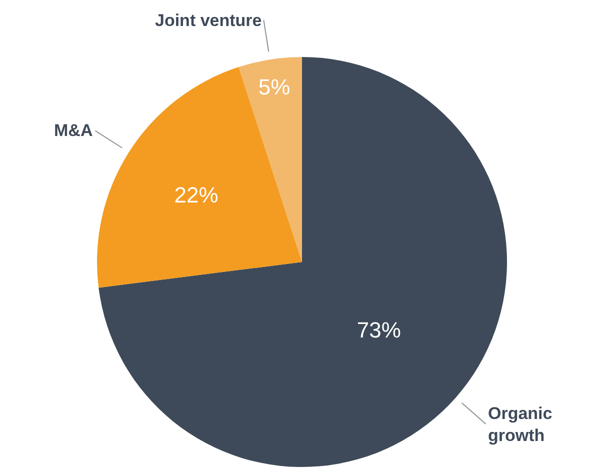 The width and height of the screenshot is (606, 468). What do you see at coordinates (378, 329) in the screenshot?
I see `data-label: 73%` at bounding box center [378, 329].